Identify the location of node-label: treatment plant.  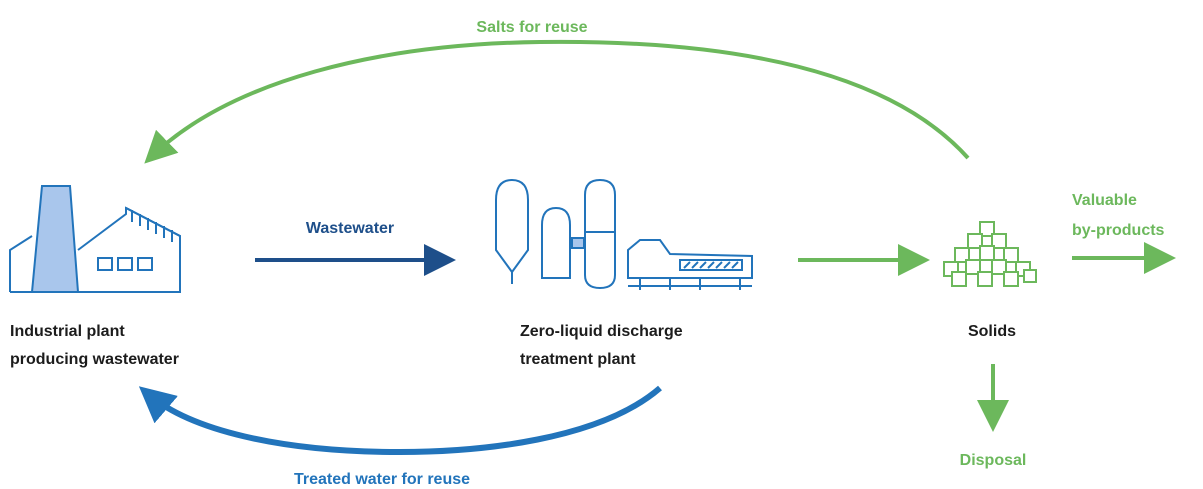
(578, 359).